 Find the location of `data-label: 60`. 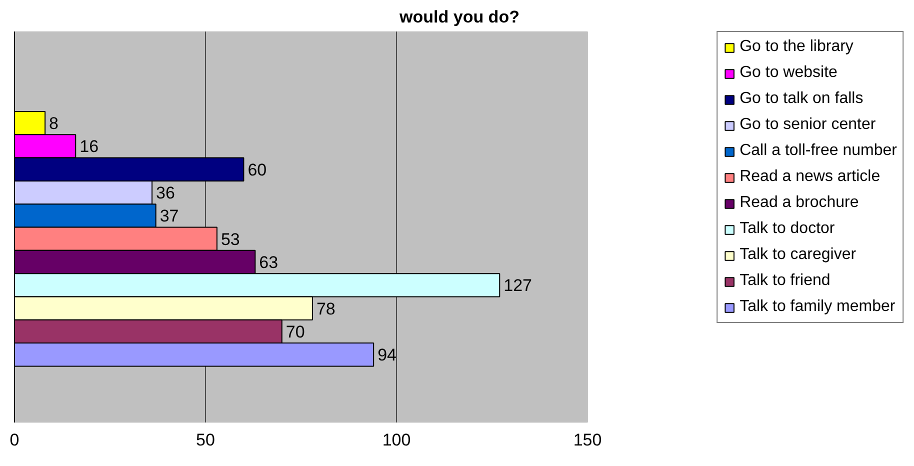

data-label: 60 is located at coordinates (257, 170).